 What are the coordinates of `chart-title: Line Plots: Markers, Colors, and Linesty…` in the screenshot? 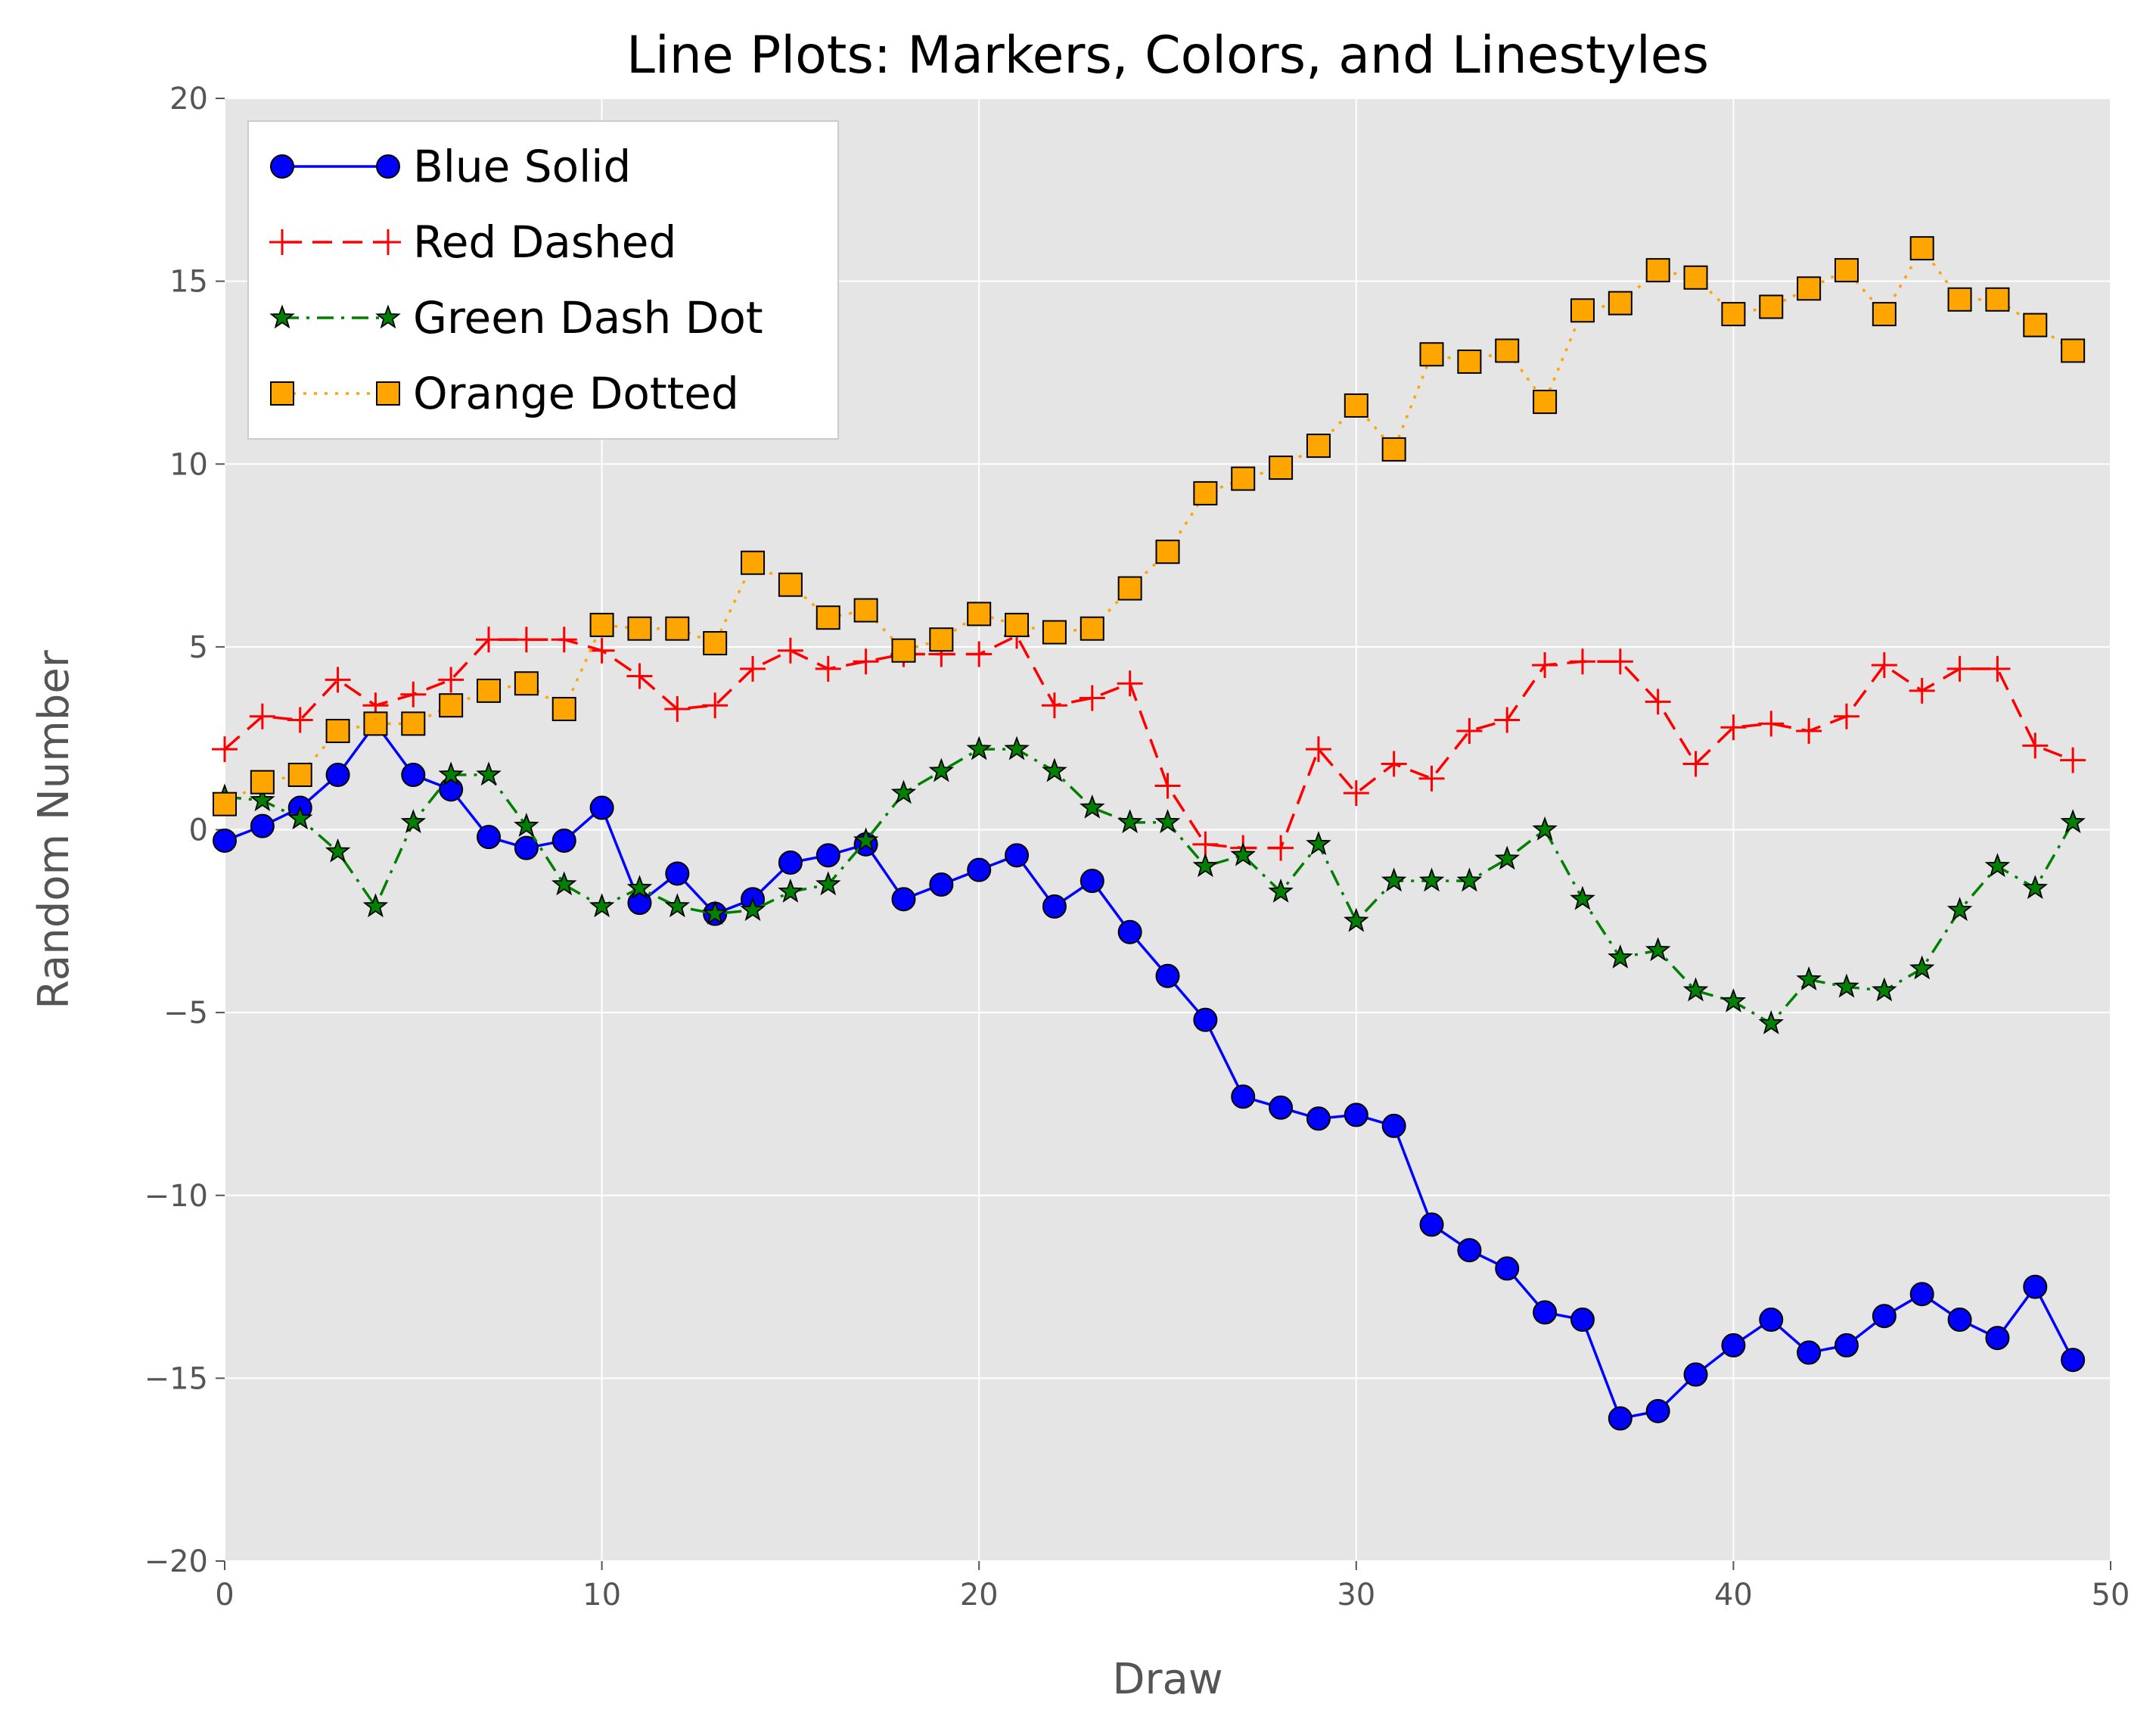 It's located at (1167, 56).